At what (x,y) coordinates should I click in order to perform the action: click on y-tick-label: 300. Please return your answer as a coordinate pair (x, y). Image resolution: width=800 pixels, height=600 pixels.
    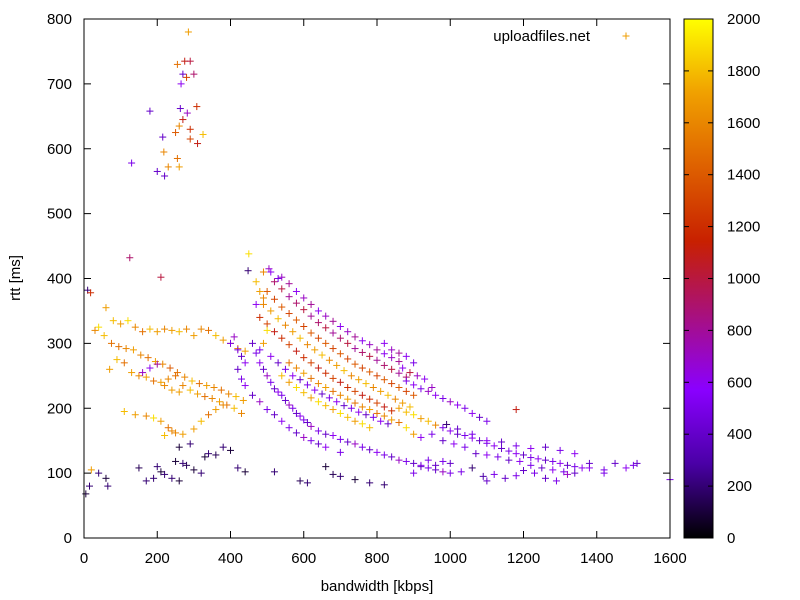
    Looking at the image, I should click on (59, 343).